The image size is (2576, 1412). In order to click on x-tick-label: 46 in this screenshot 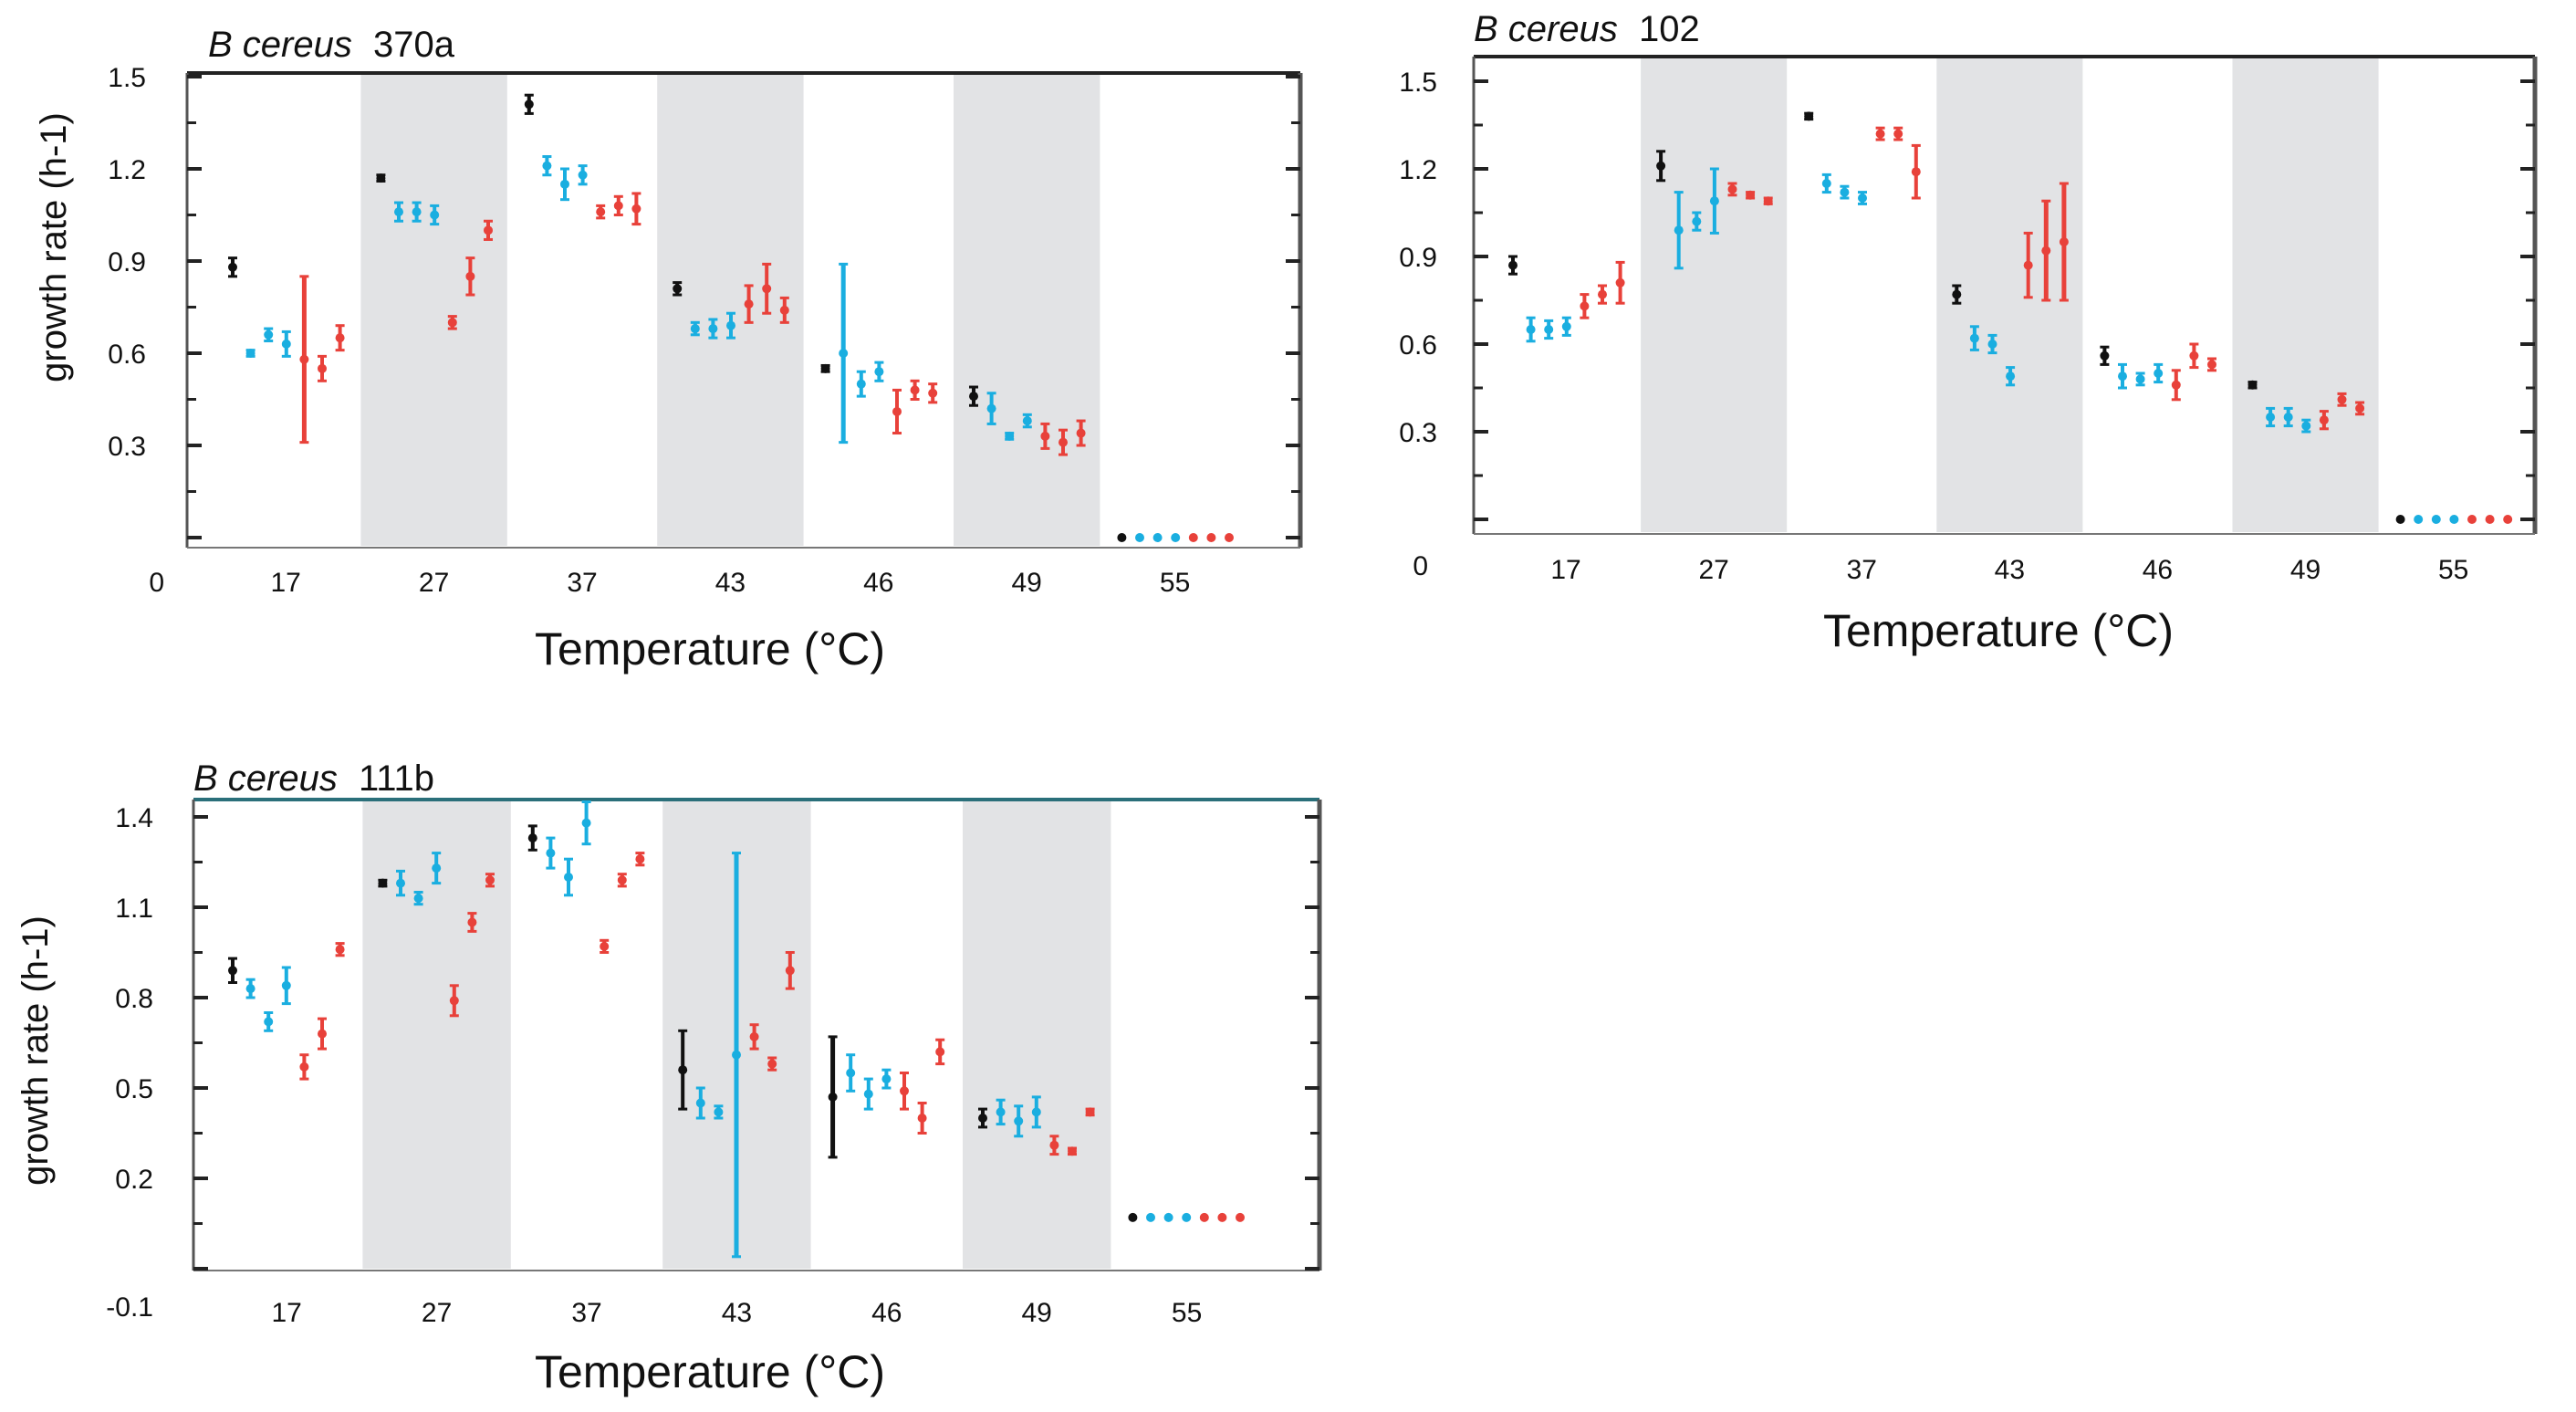, I will do `click(886, 1313)`.